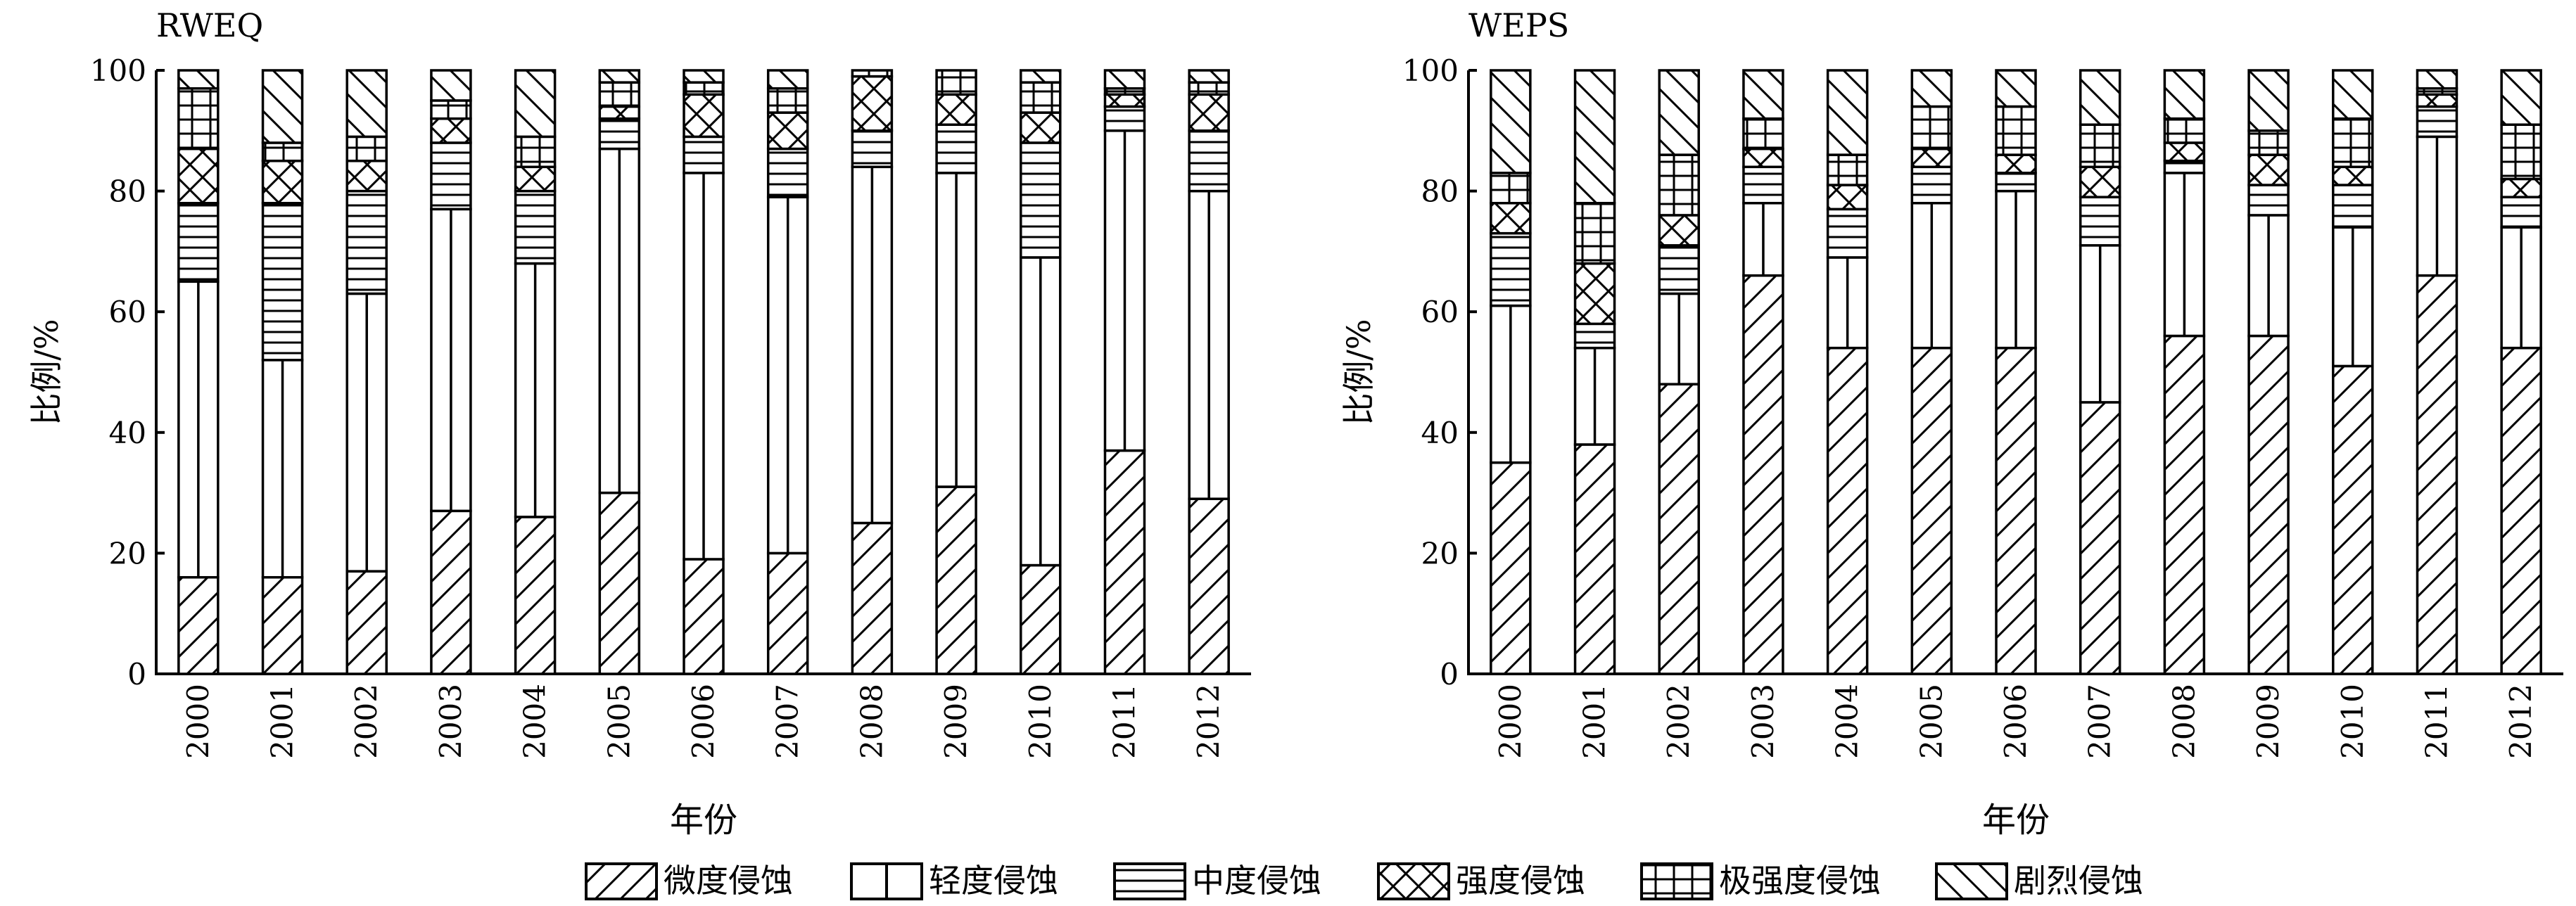 The image size is (2576, 906). I want to click on bar-segment-2006-s3, so click(704, 116).